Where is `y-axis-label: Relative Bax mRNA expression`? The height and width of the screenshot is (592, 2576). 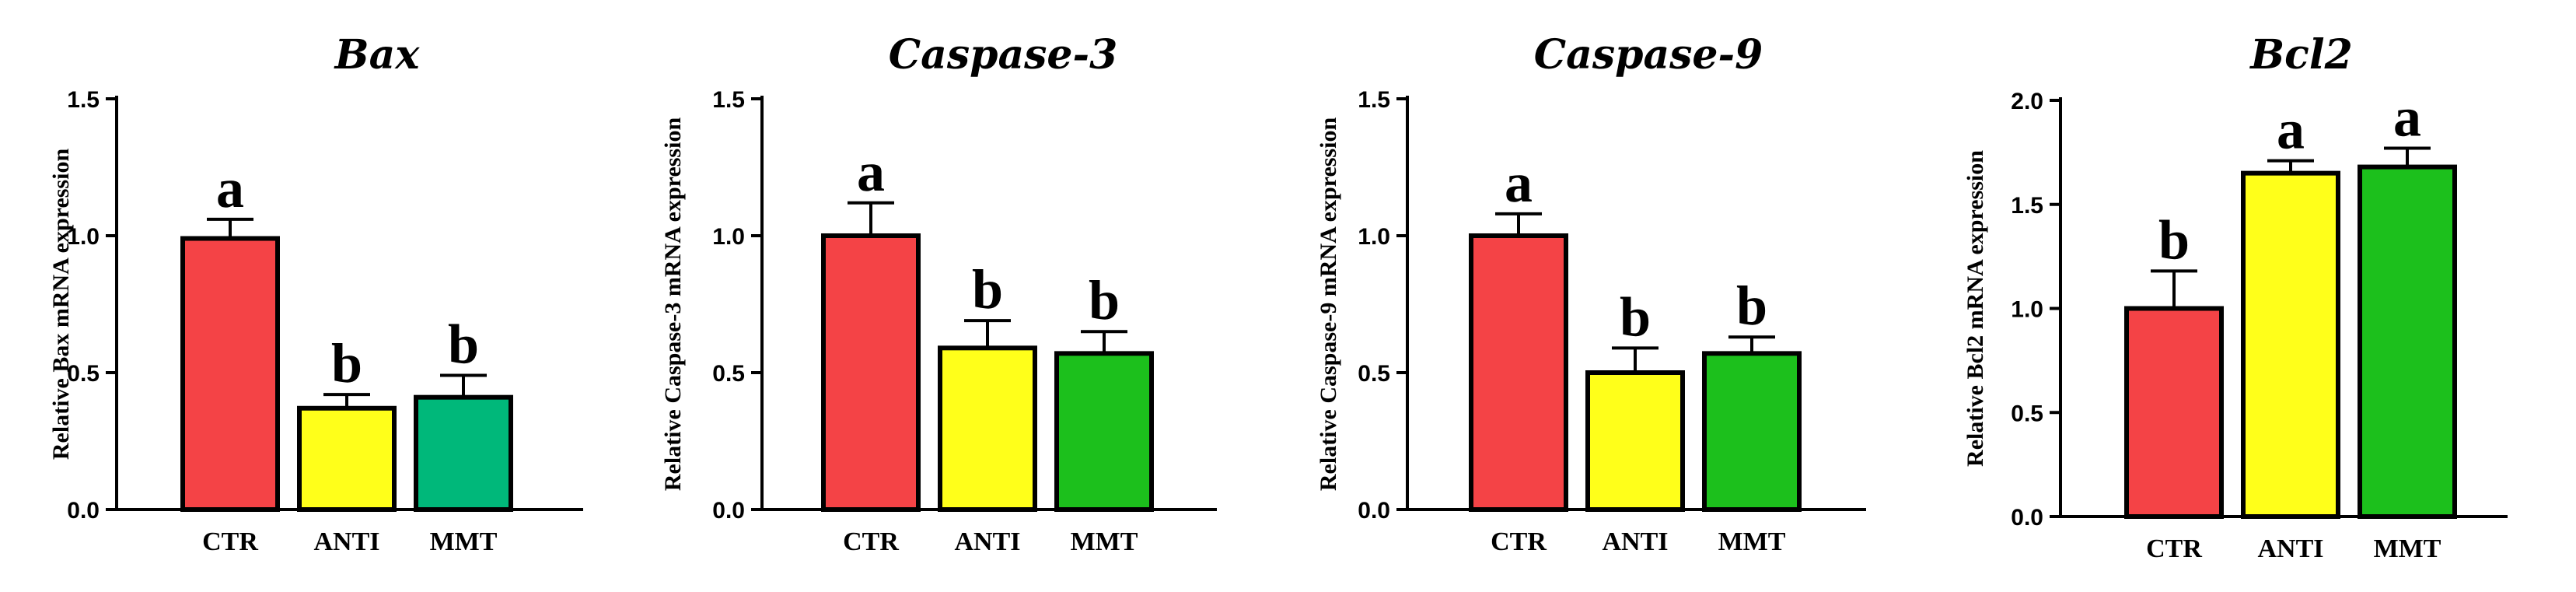 y-axis-label: Relative Bax mRNA expression is located at coordinates (61, 305).